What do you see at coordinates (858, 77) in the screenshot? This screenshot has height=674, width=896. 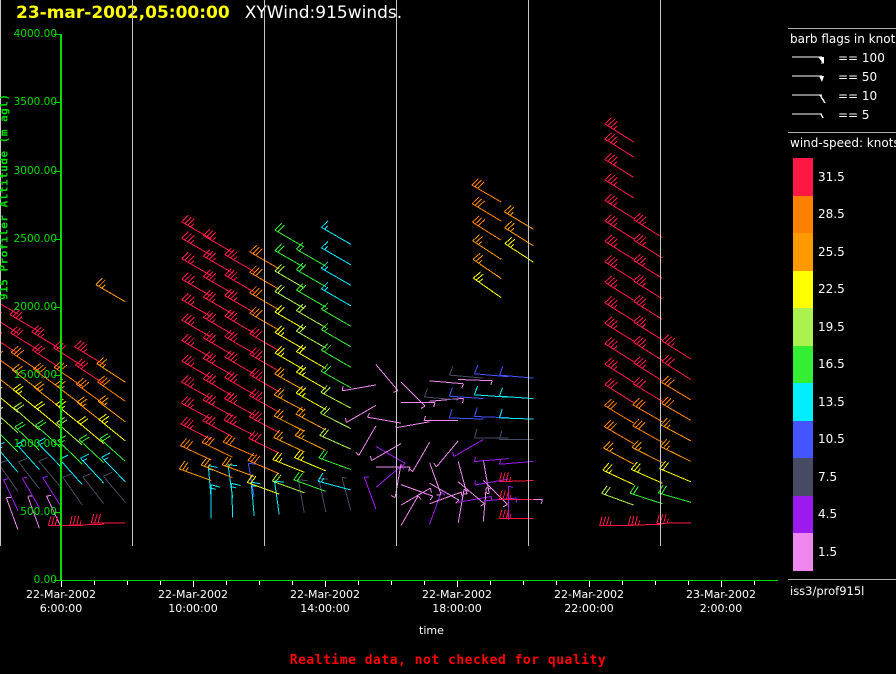 I see `barb-legend-label: == 50` at bounding box center [858, 77].